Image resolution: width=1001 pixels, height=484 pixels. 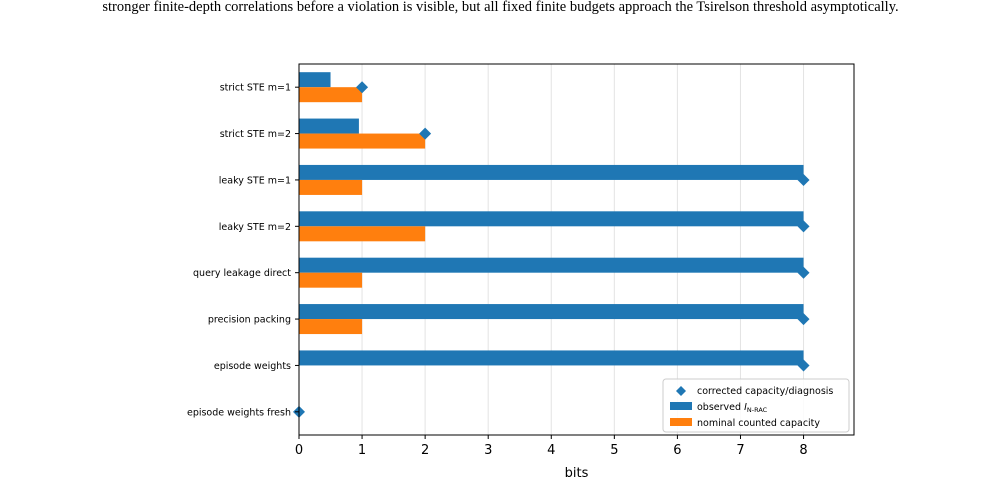 I want to click on legend-box, so click(x=756, y=405).